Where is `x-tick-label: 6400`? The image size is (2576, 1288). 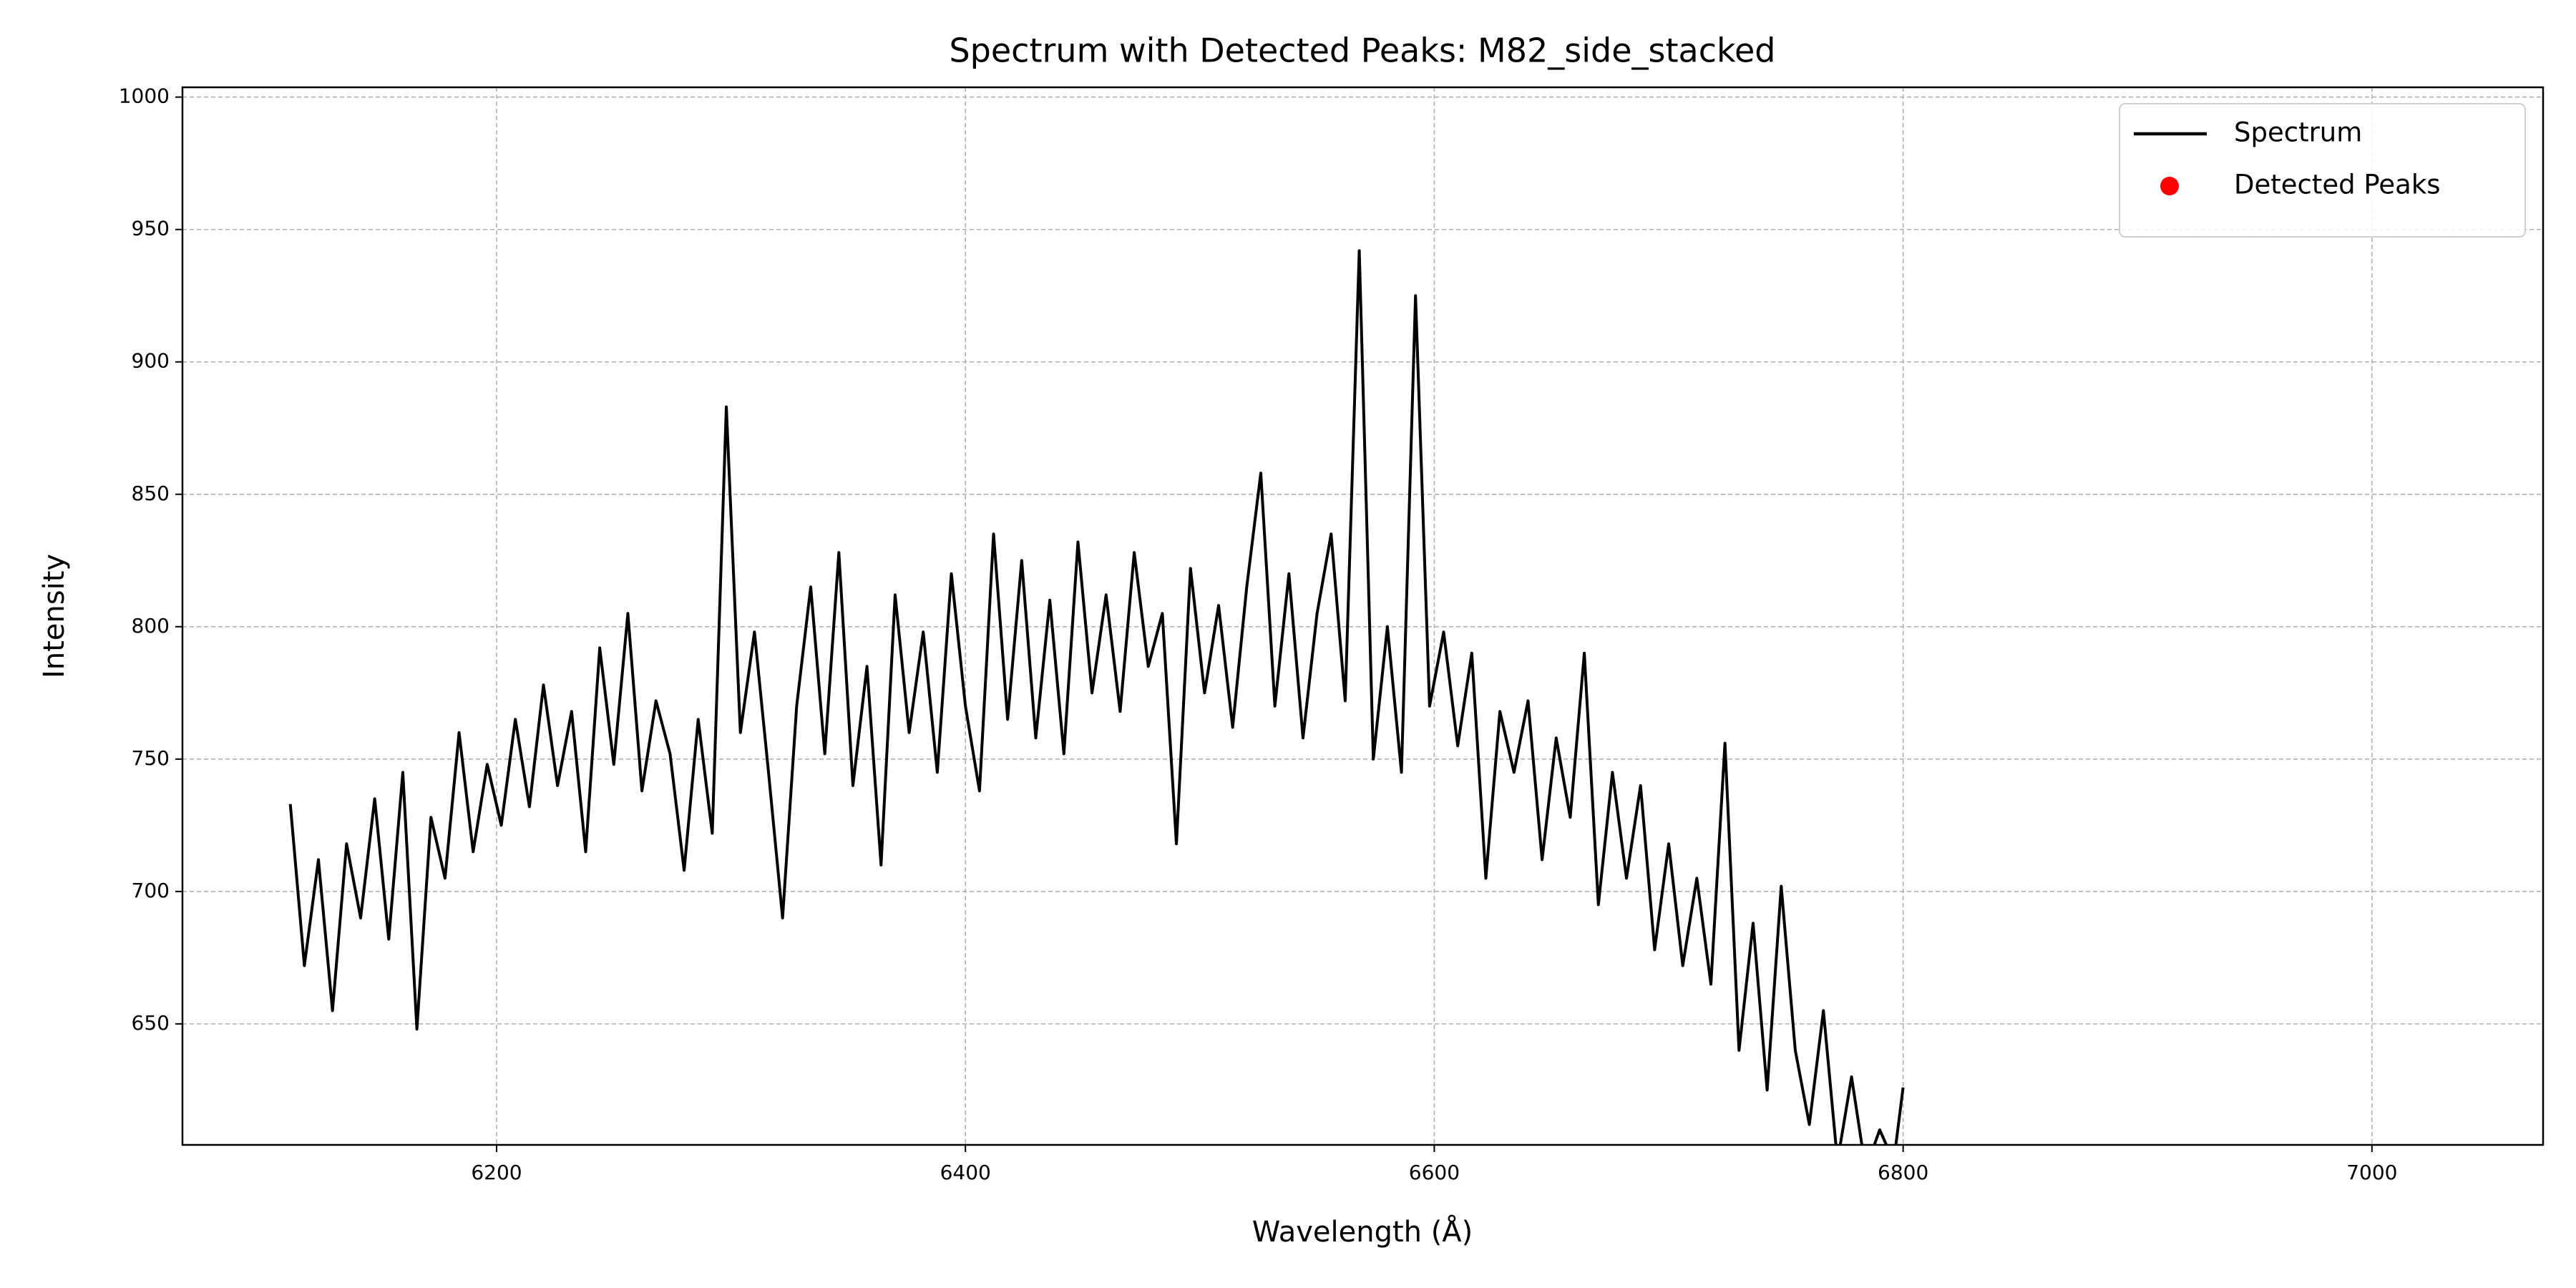 x-tick-label: 6400 is located at coordinates (965, 1172).